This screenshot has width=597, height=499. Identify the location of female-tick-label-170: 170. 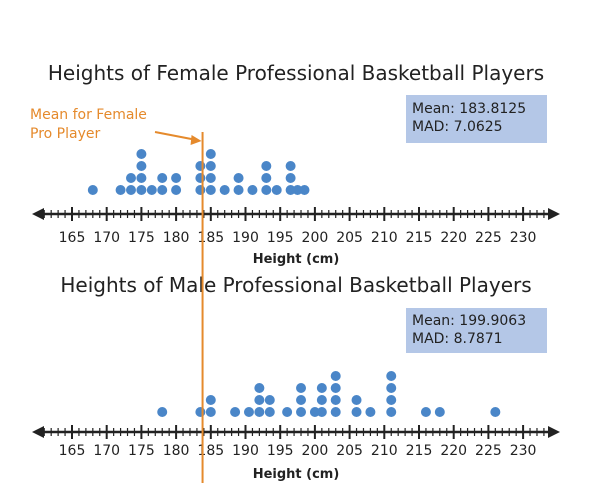
(106, 238).